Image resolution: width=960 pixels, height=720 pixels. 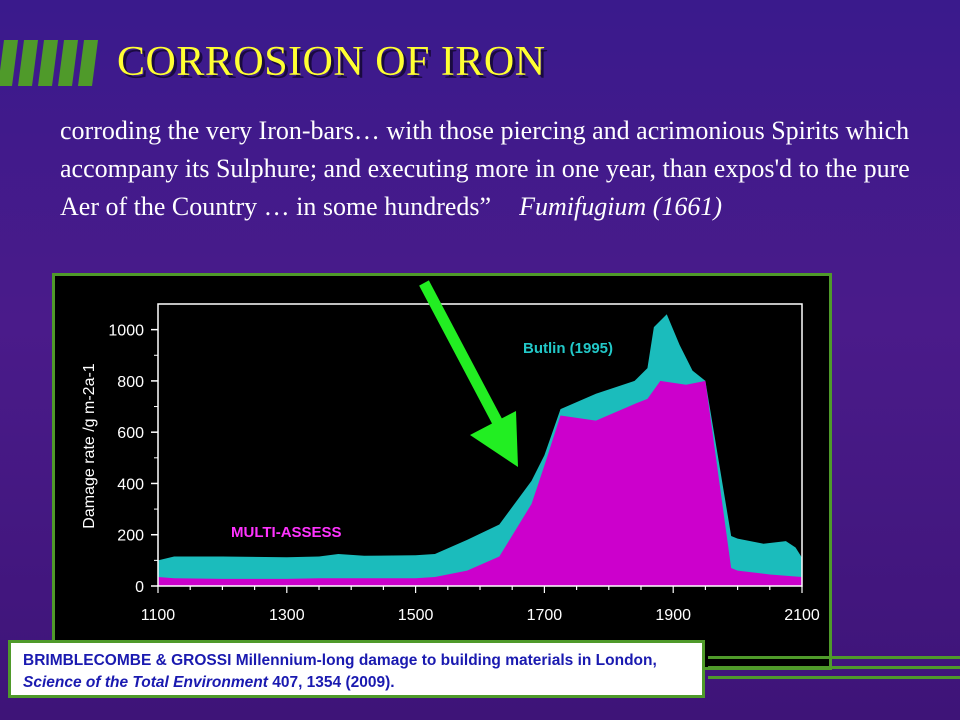 I want to click on y-axis-label: Damage rate /g m-2a-1, so click(x=89, y=446).